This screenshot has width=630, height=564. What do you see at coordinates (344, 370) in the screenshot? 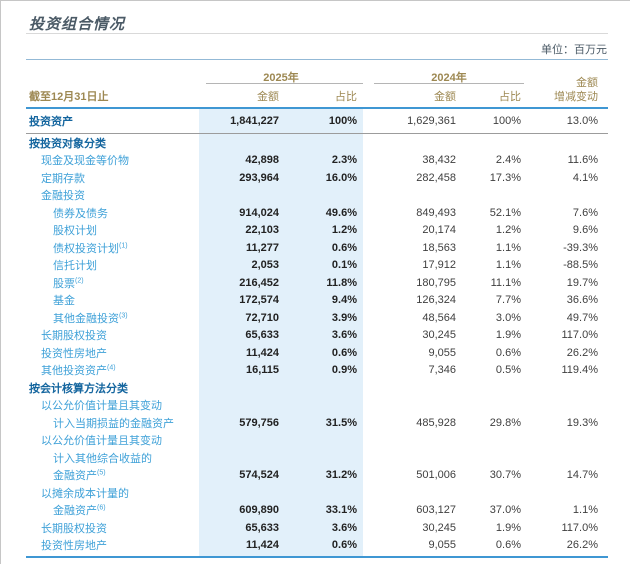
I see `share-2025: 0.9%` at bounding box center [344, 370].